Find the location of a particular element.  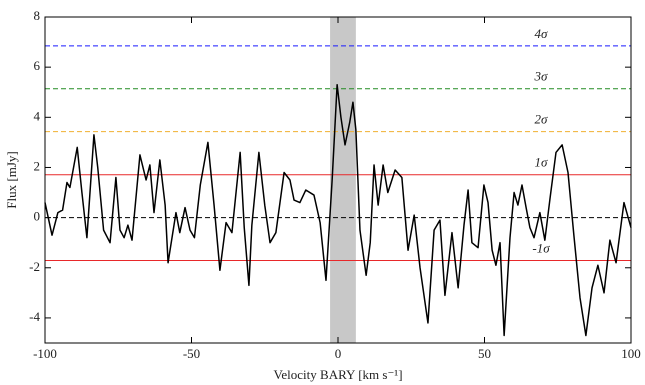

x-tick-label: 0 is located at coordinates (338, 353).